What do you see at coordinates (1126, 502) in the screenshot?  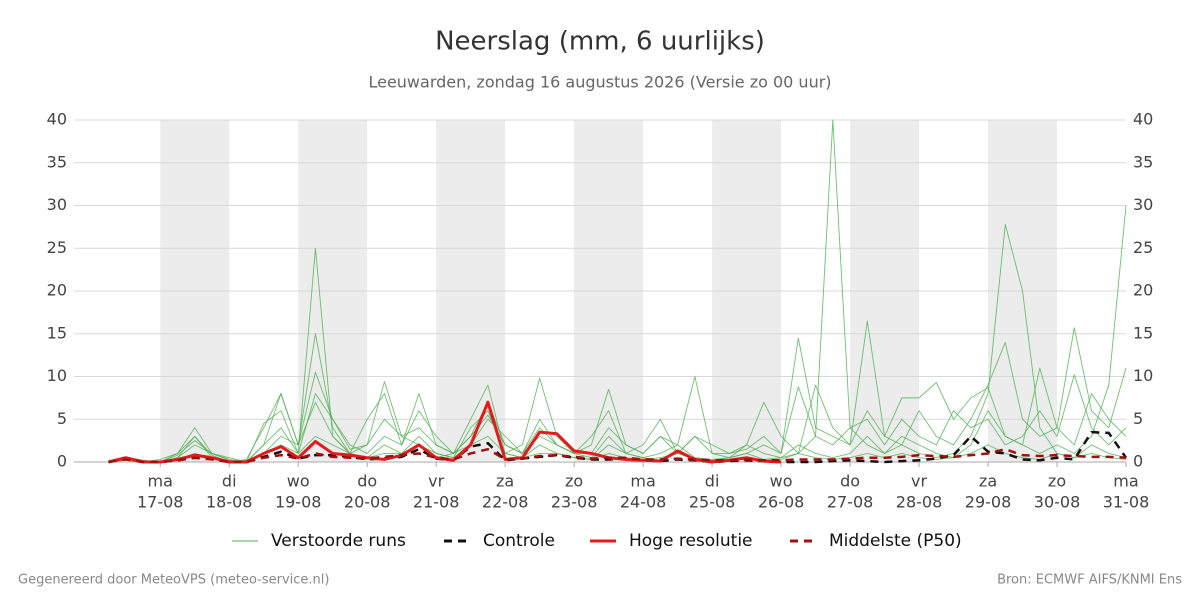 I see `x-tick-date: 31-08` at bounding box center [1126, 502].